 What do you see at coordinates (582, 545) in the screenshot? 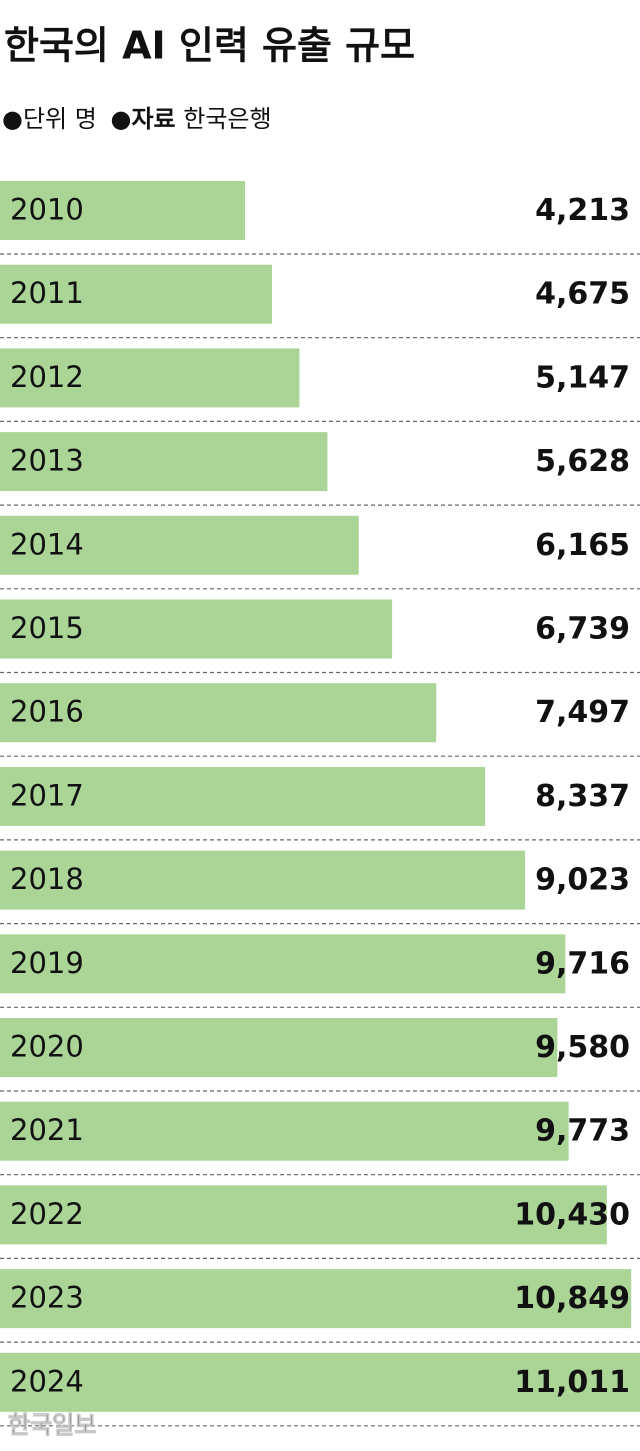
I see `value-label: 6,165` at bounding box center [582, 545].